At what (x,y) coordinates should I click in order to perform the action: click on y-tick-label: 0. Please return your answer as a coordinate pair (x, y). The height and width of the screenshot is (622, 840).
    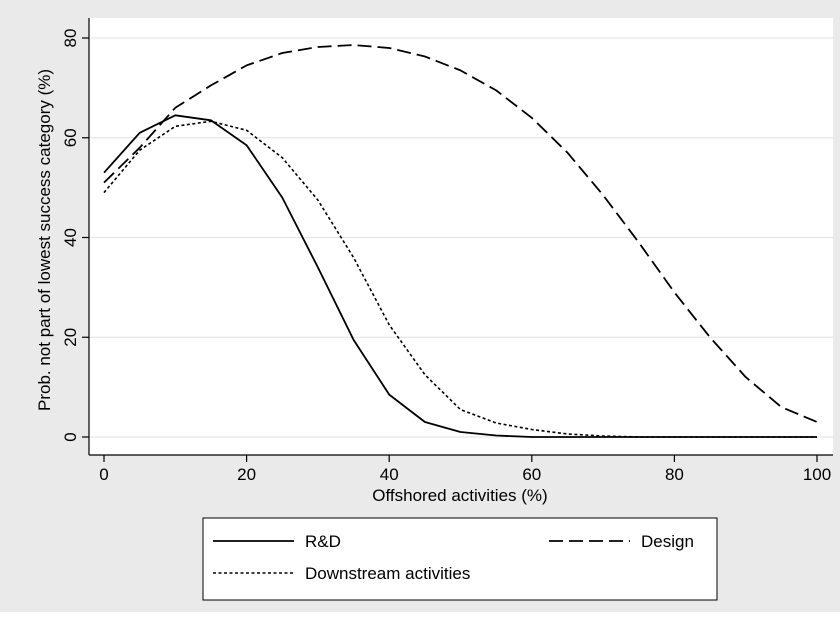
    Looking at the image, I should click on (70, 436).